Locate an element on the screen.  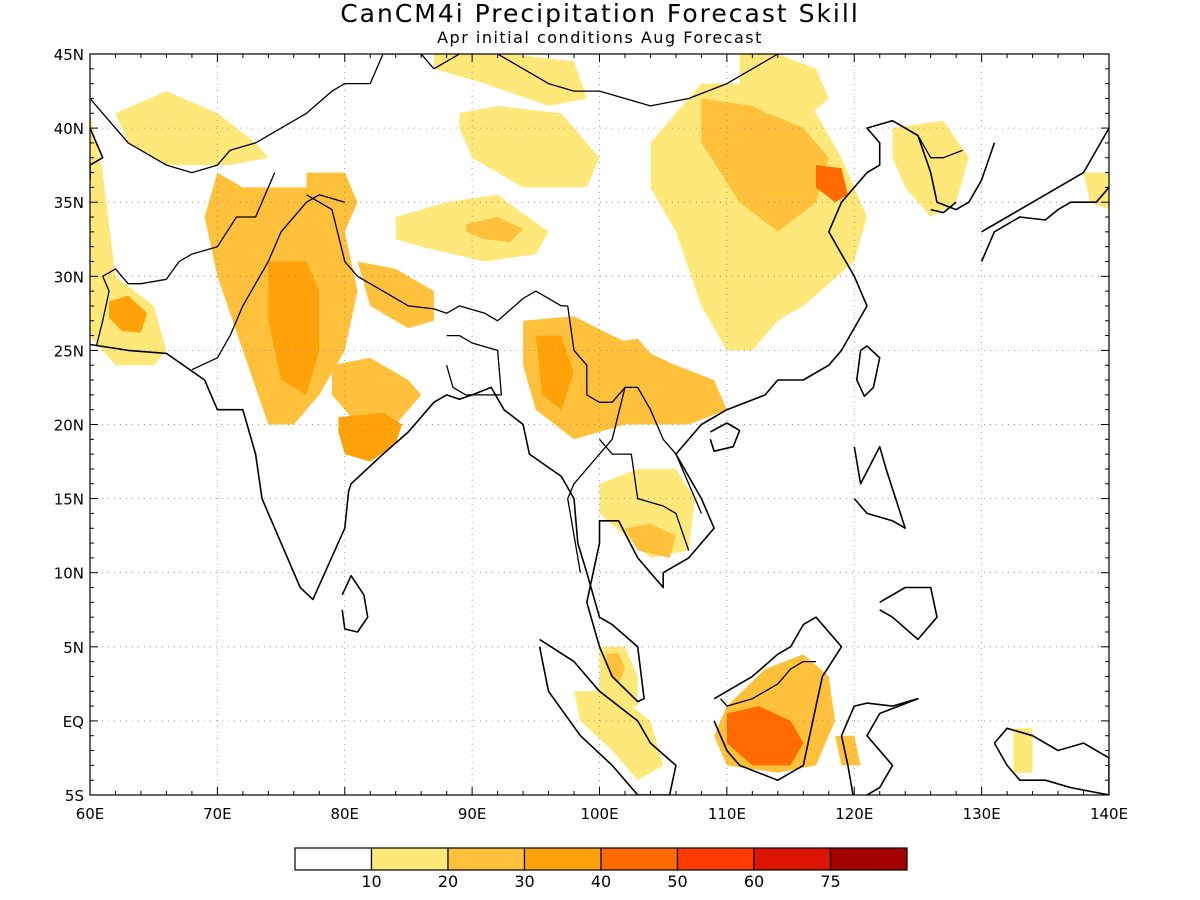
colorbar-label-50: 50 is located at coordinates (677, 881).